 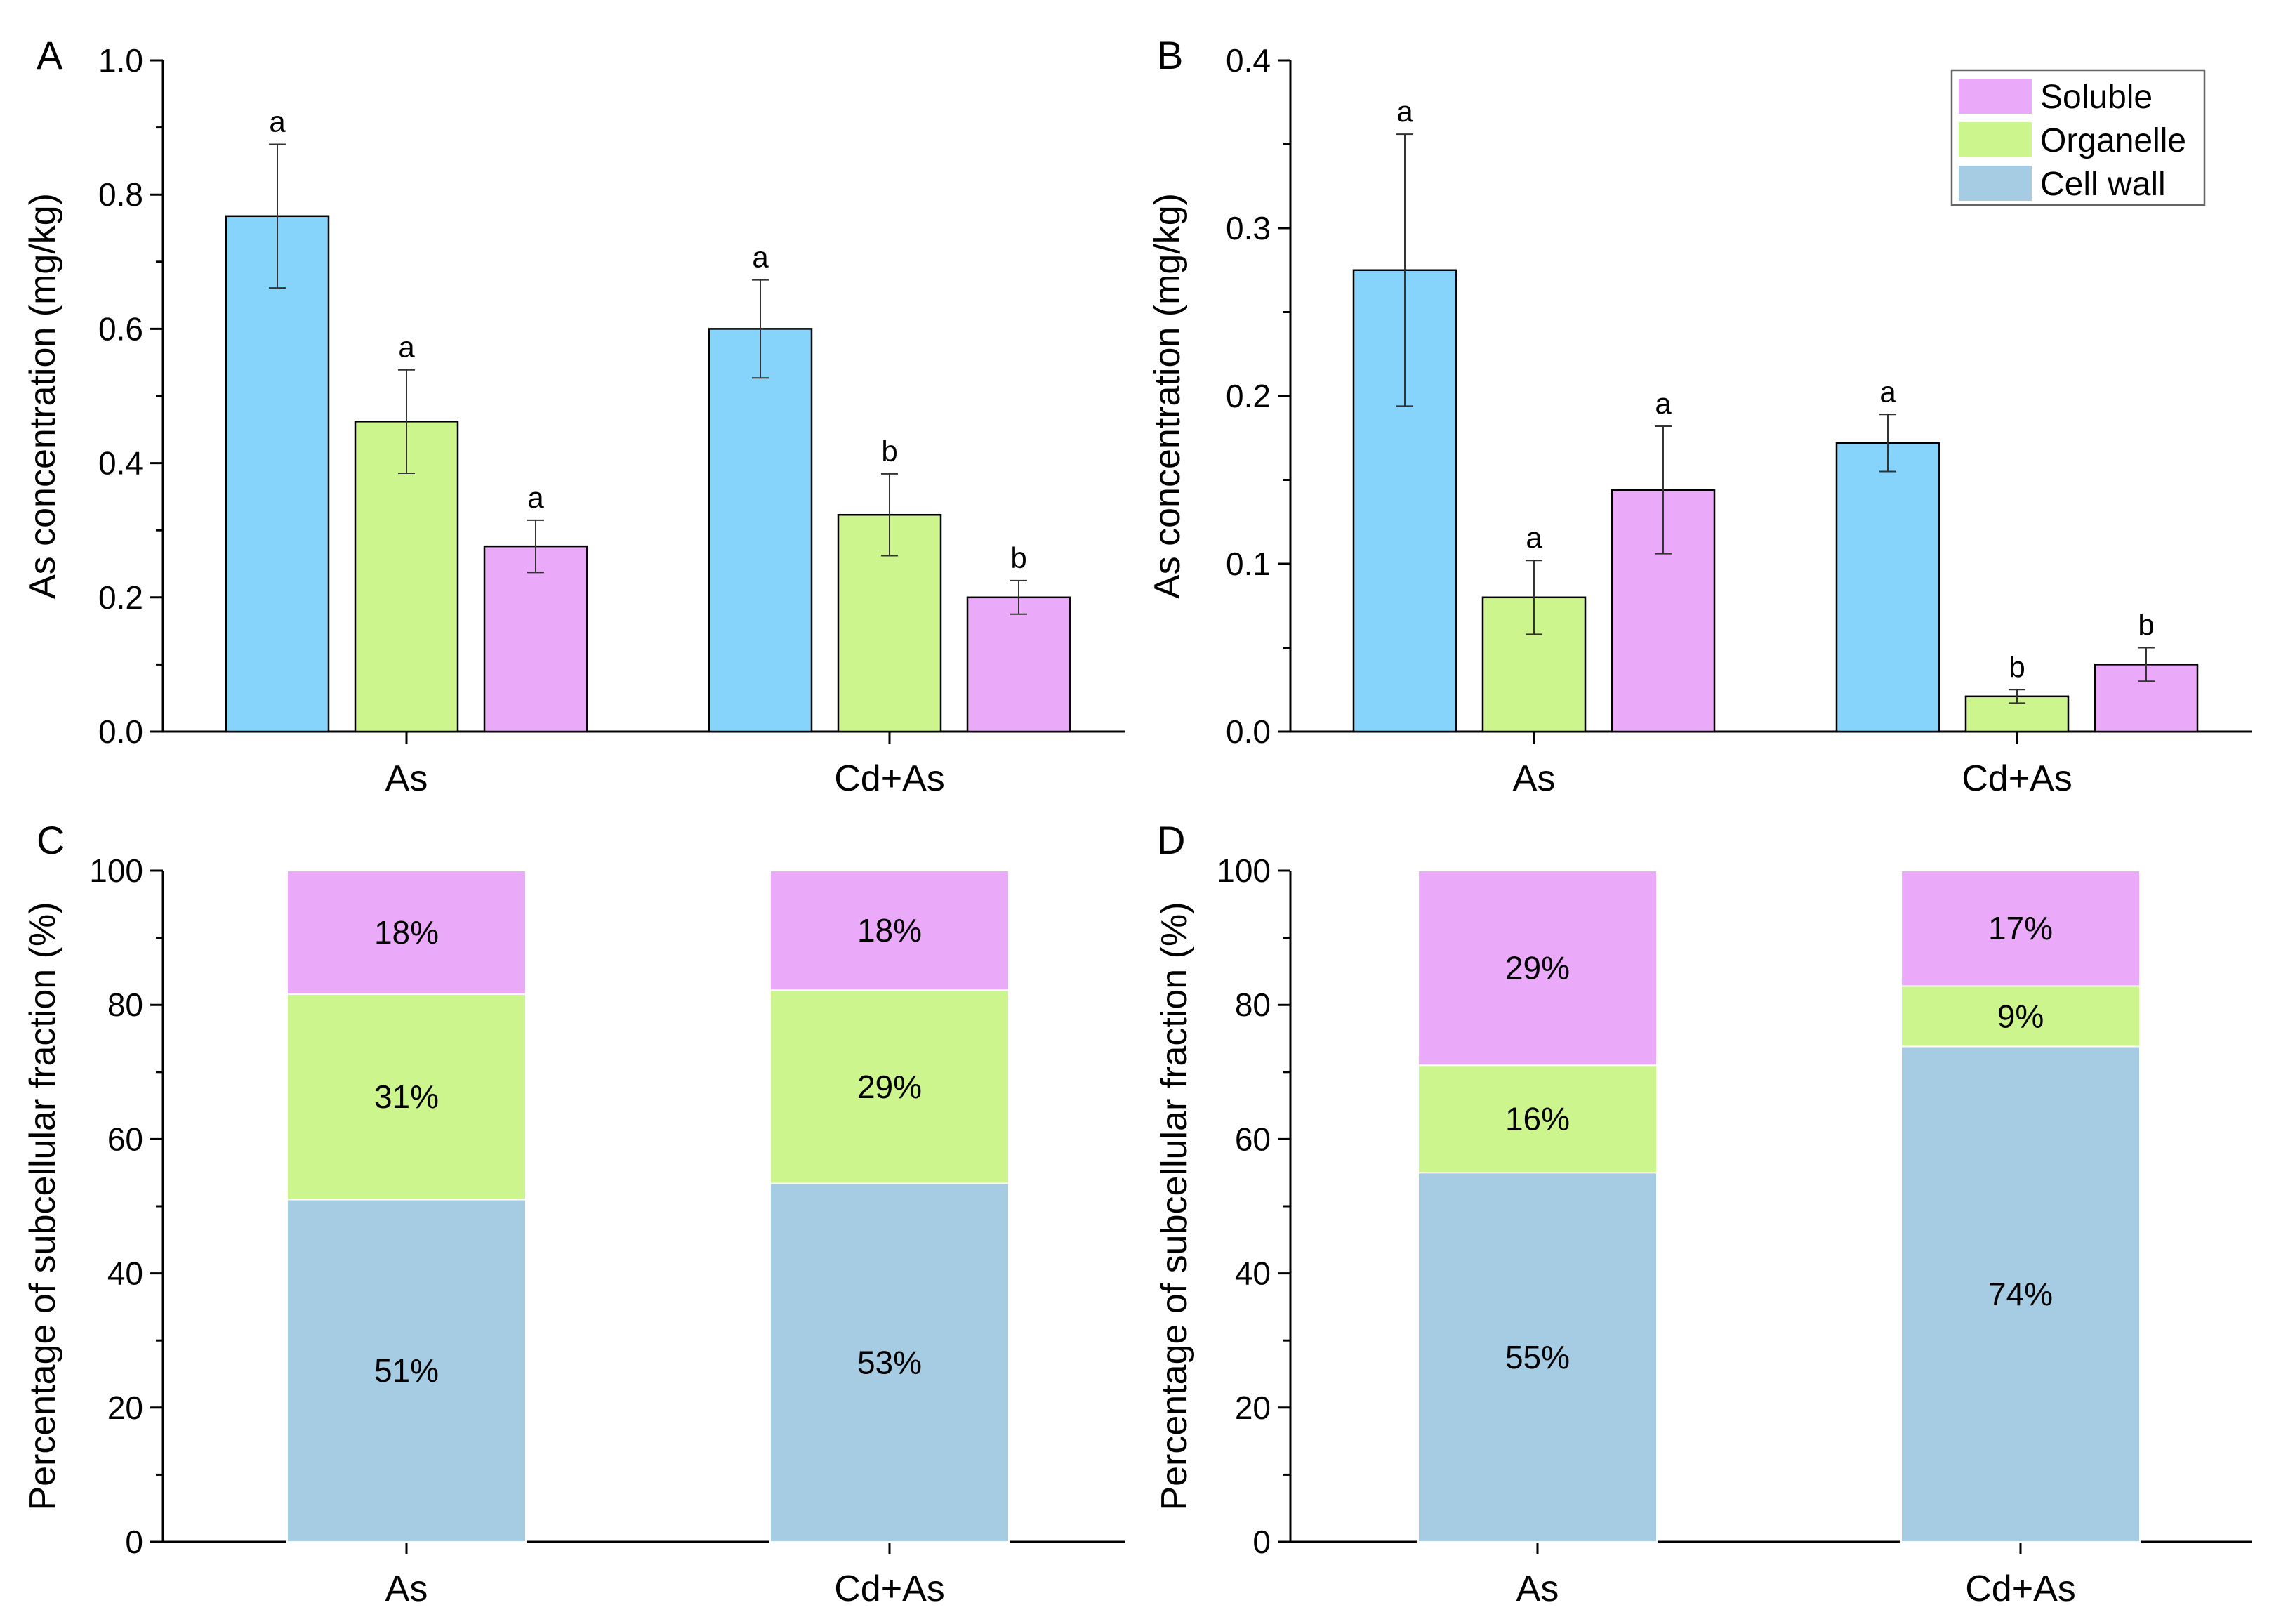 What do you see at coordinates (2096, 97) in the screenshot?
I see `legend-label: Soluble` at bounding box center [2096, 97].